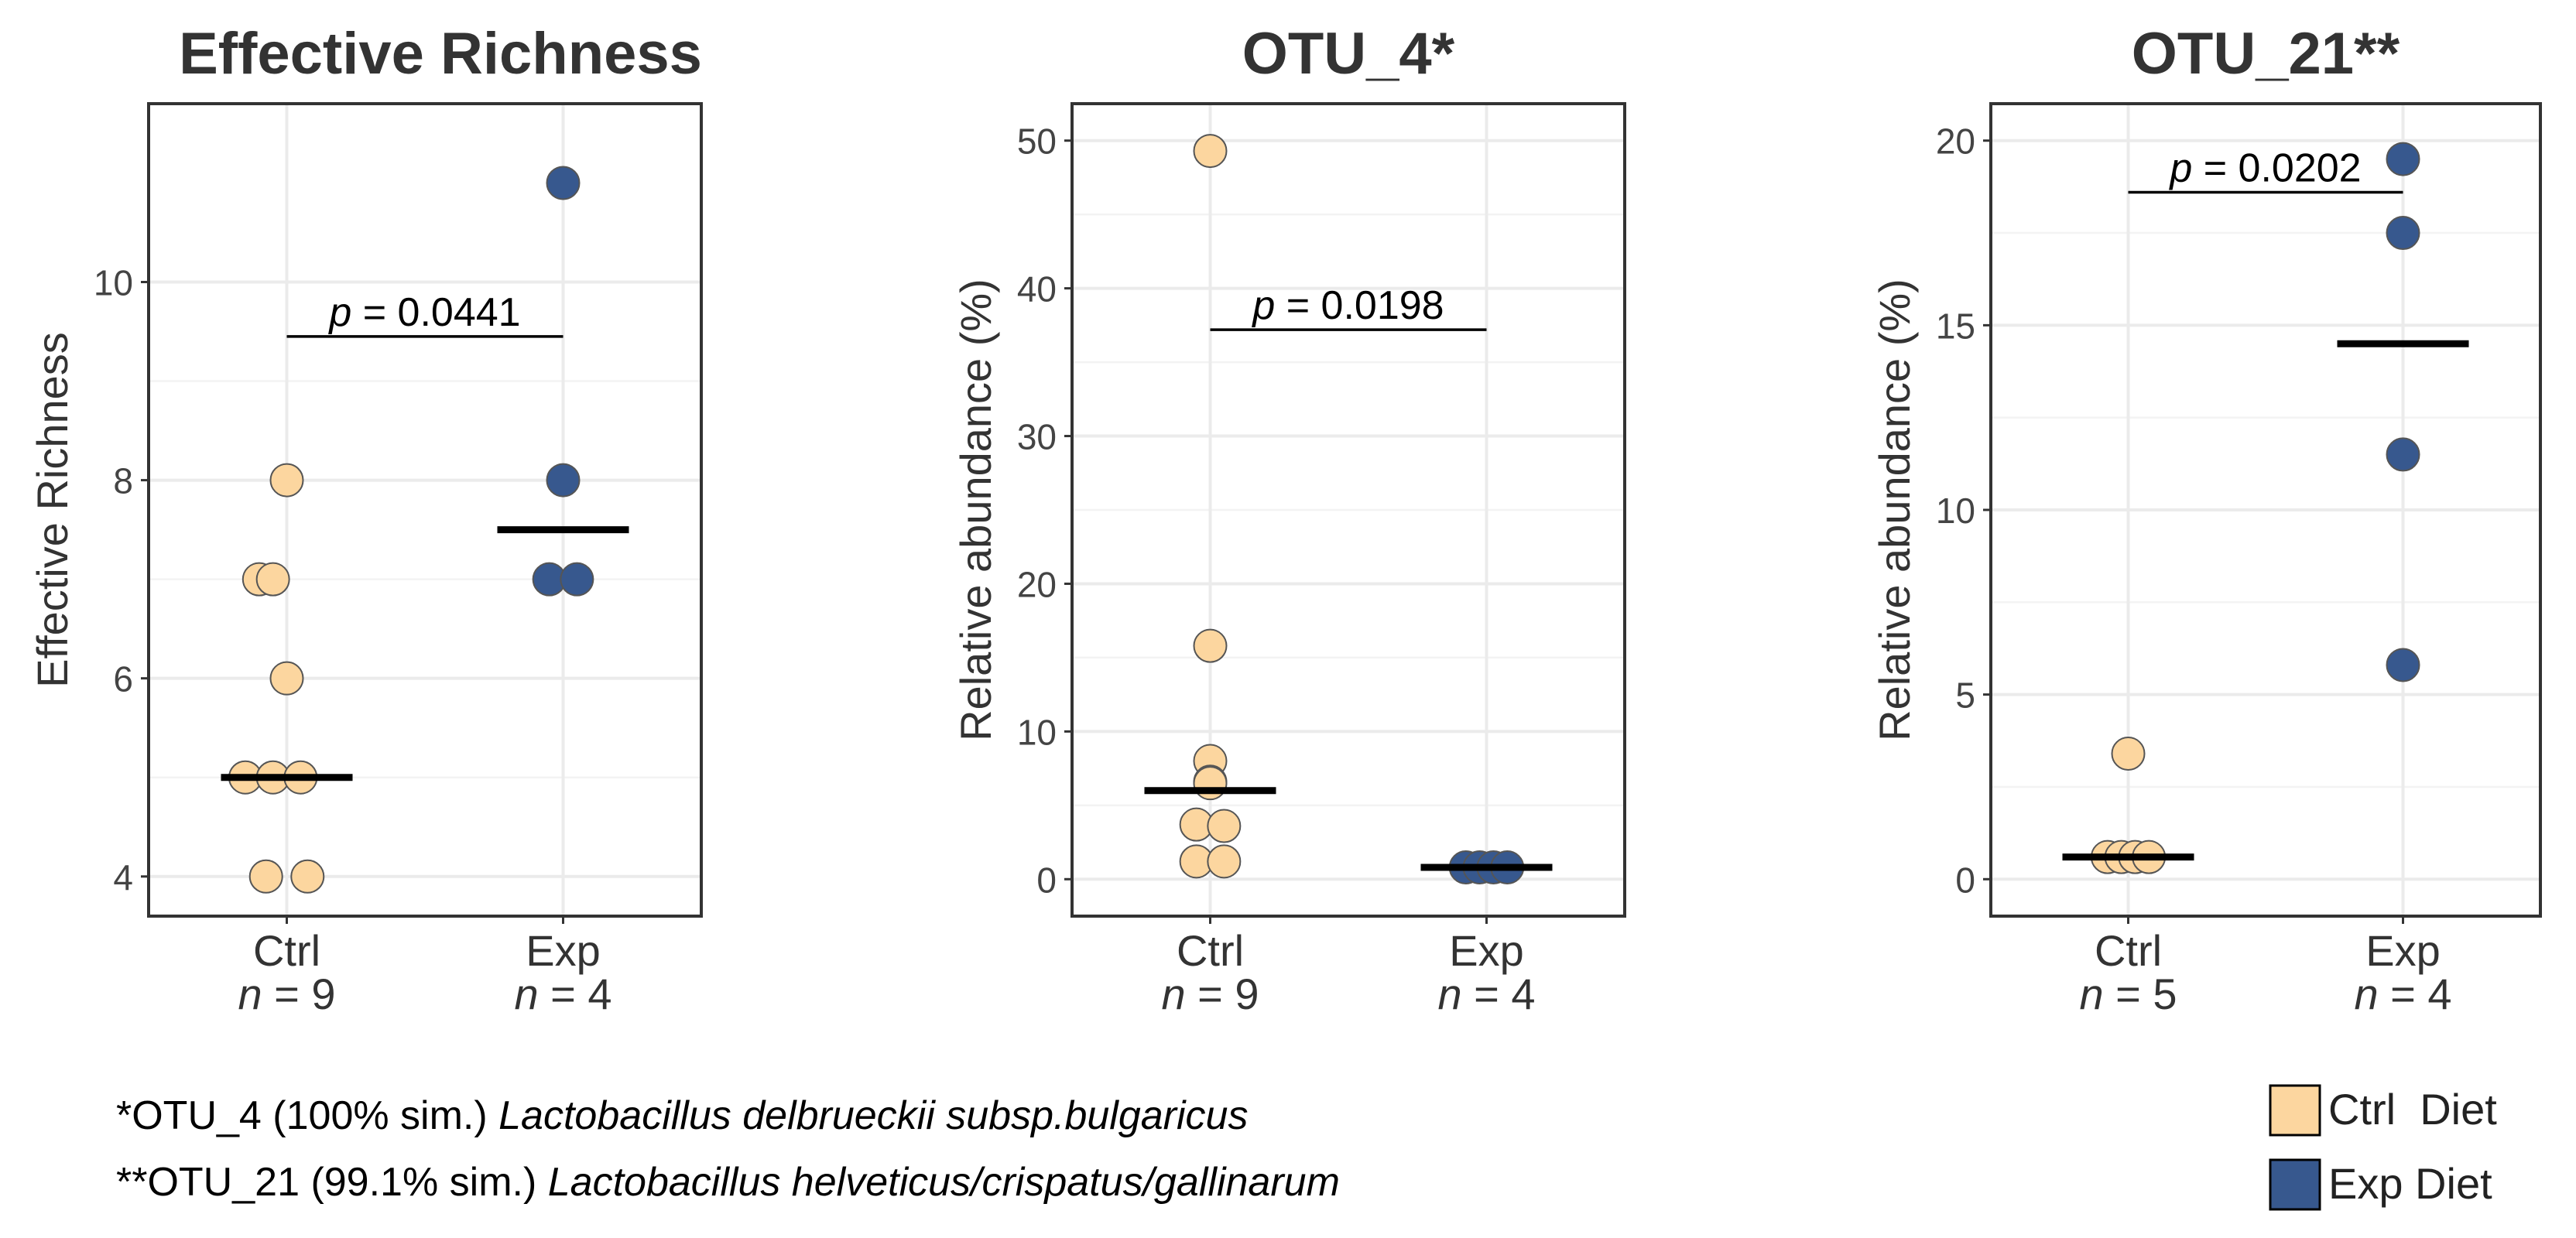  What do you see at coordinates (2295, 1185) in the screenshot?
I see `legend-swatch-exp` at bounding box center [2295, 1185].